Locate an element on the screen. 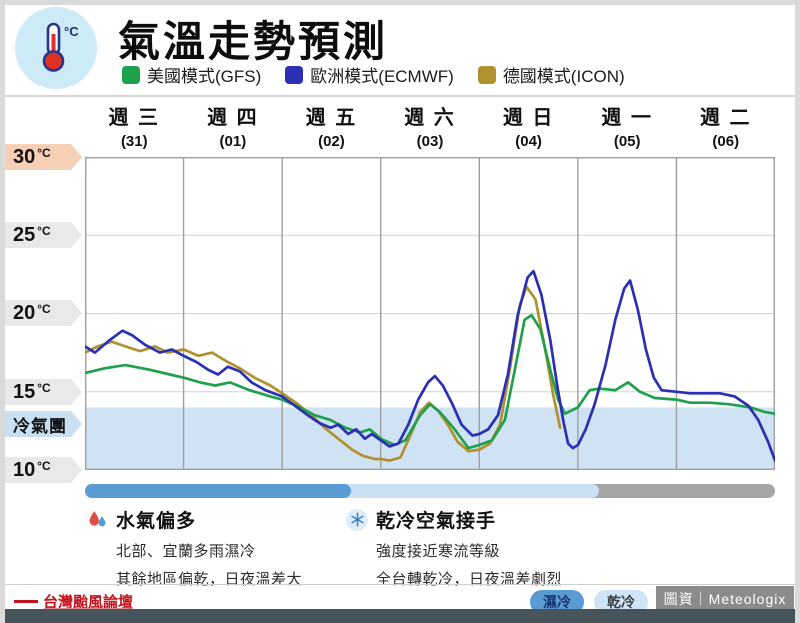 Image resolution: width=800 pixels, height=623 pixels. model-legend: 美國模式(GFS) 歐洲模式(ECMWF) 德國模式(ICON) is located at coordinates (373, 74).